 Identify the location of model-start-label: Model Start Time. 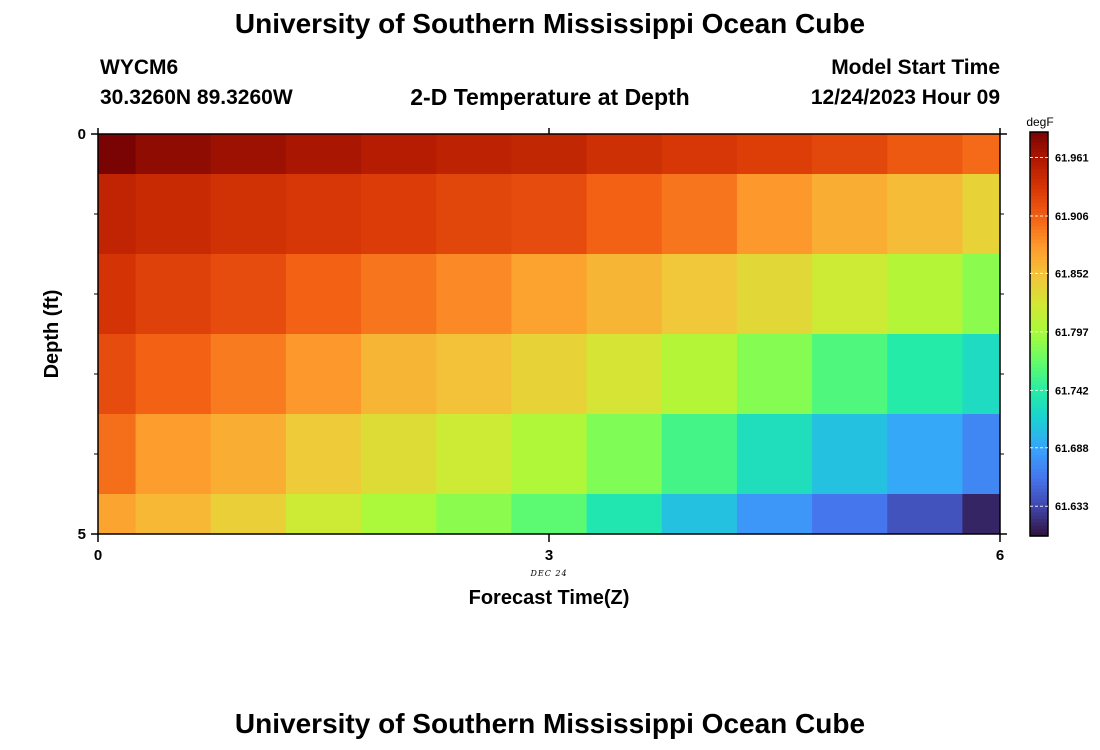
(915, 67).